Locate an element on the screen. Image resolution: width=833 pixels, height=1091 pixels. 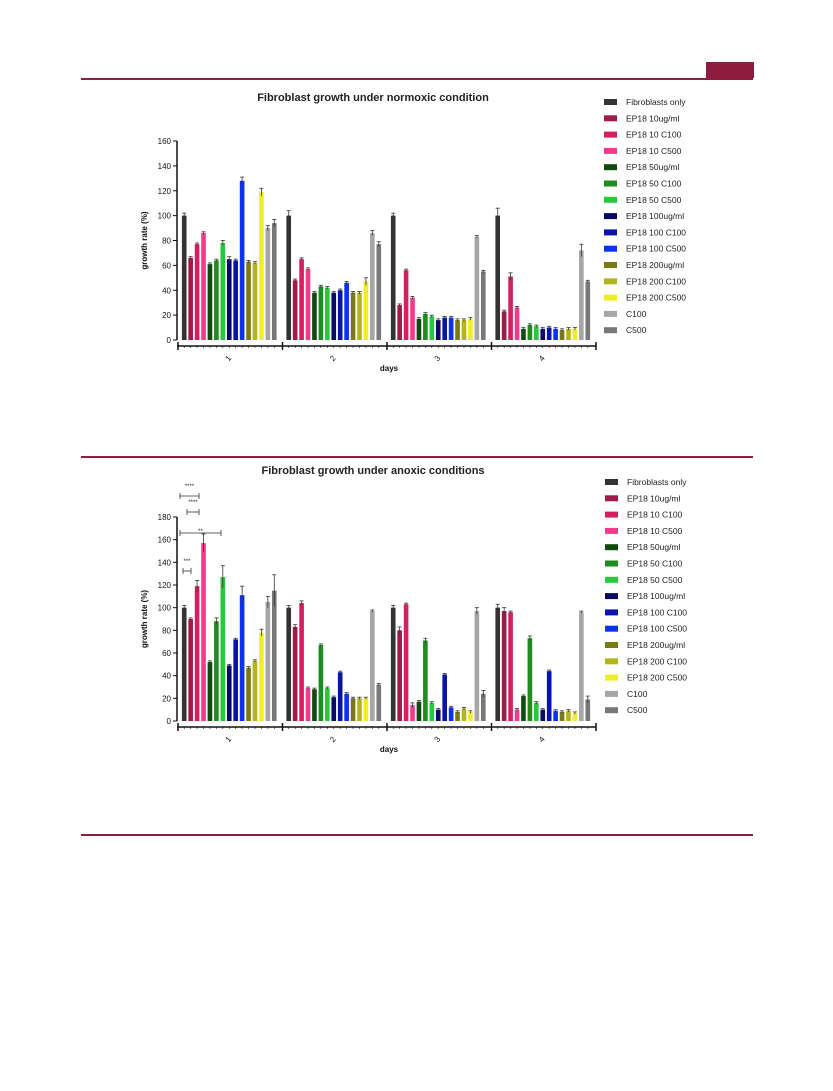
legend-label: EP18 100 C500 is located at coordinates (657, 629).